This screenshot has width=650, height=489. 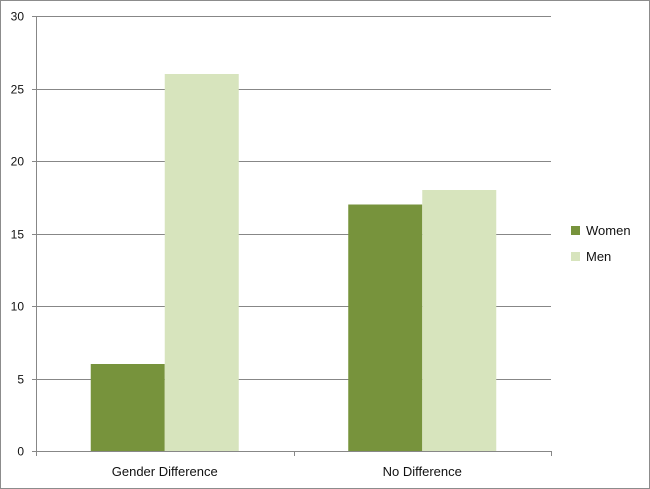 I want to click on y-tick-label: 15, so click(x=18, y=235).